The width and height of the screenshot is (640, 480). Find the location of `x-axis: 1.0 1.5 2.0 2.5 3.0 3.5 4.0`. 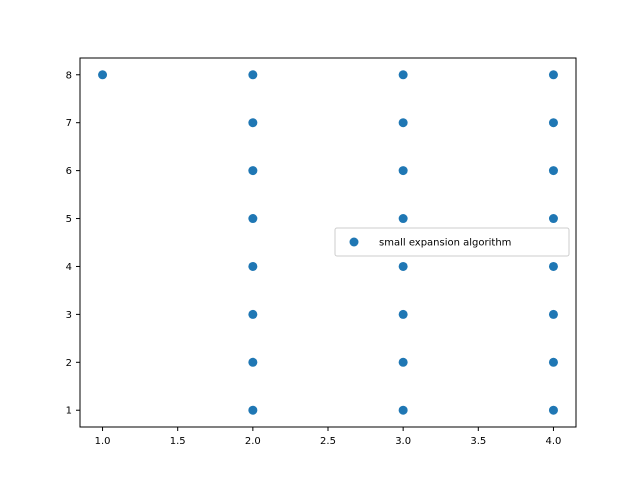

x-axis: 1.0 1.5 2.0 2.5 3.0 3.5 4.0 is located at coordinates (328, 437).